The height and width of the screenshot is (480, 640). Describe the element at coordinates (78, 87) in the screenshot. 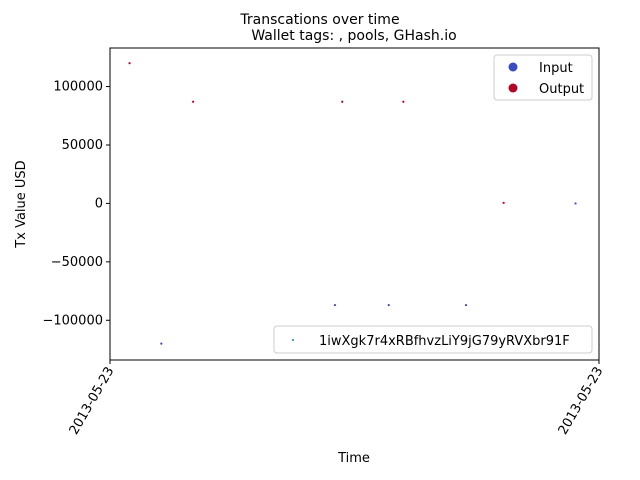

I see `y-tick-label: 100000` at that location.